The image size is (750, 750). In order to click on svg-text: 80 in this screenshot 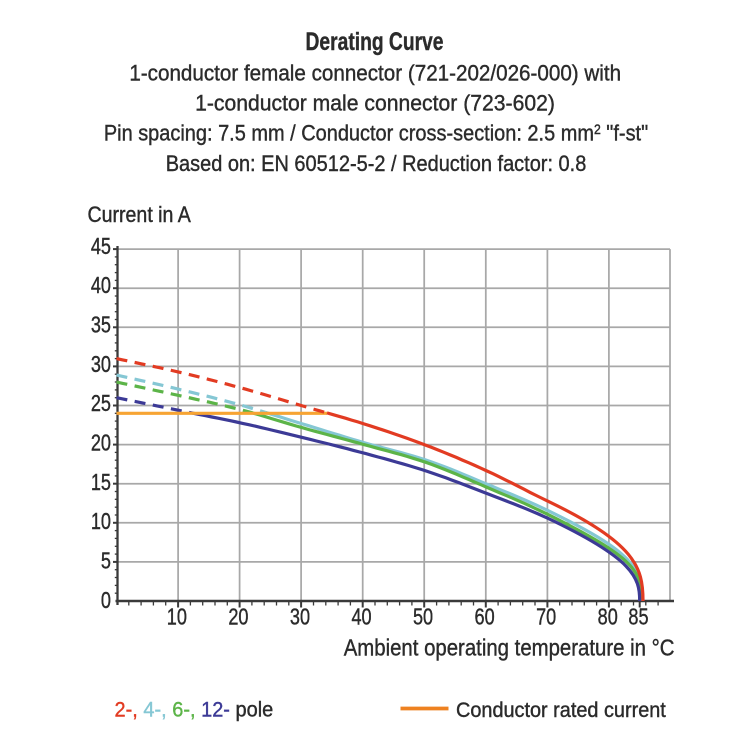, I will do `click(608, 617)`.